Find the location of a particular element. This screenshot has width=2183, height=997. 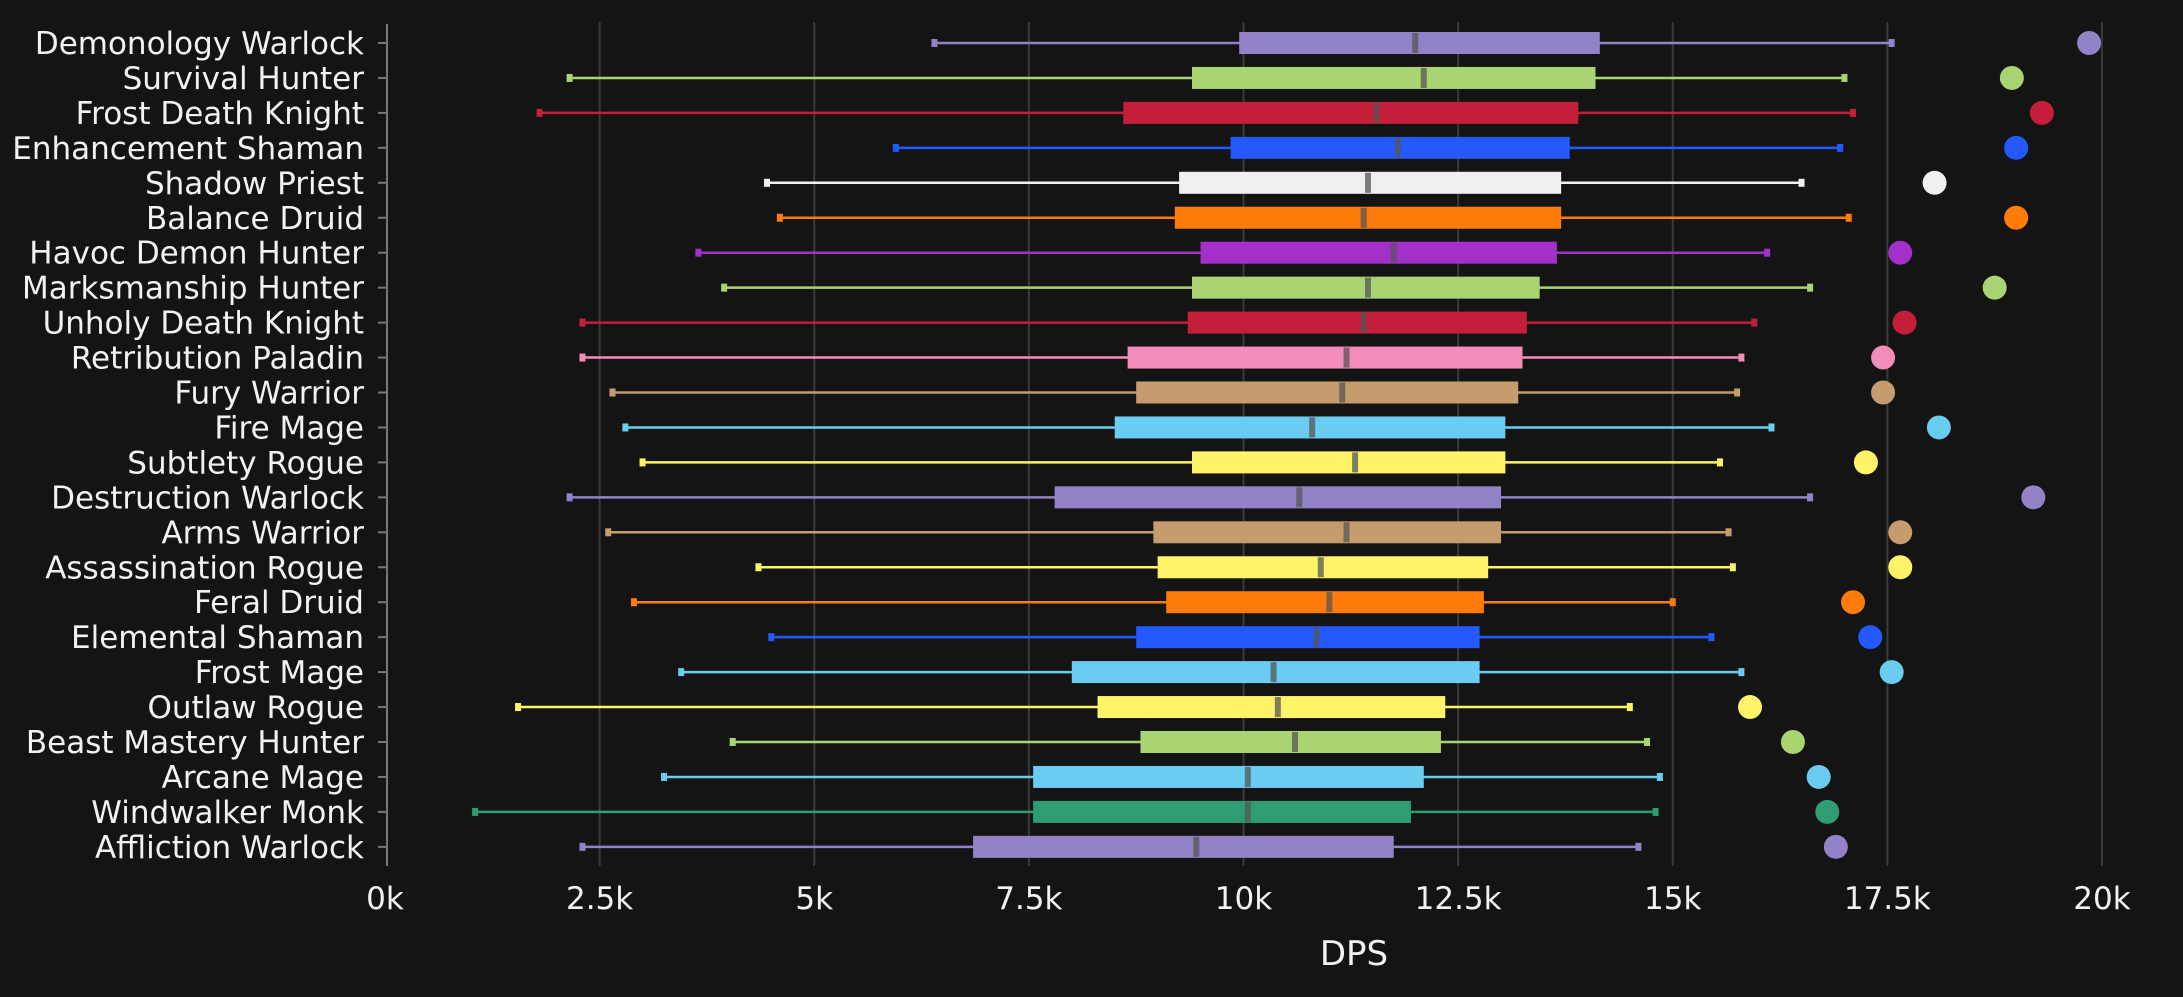

x-tick-label: 15k is located at coordinates (1672, 899).